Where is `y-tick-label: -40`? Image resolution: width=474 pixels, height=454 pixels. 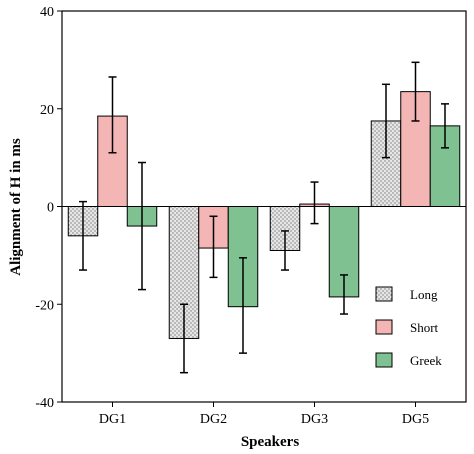
y-tick-label: -40 is located at coordinates (44, 403).